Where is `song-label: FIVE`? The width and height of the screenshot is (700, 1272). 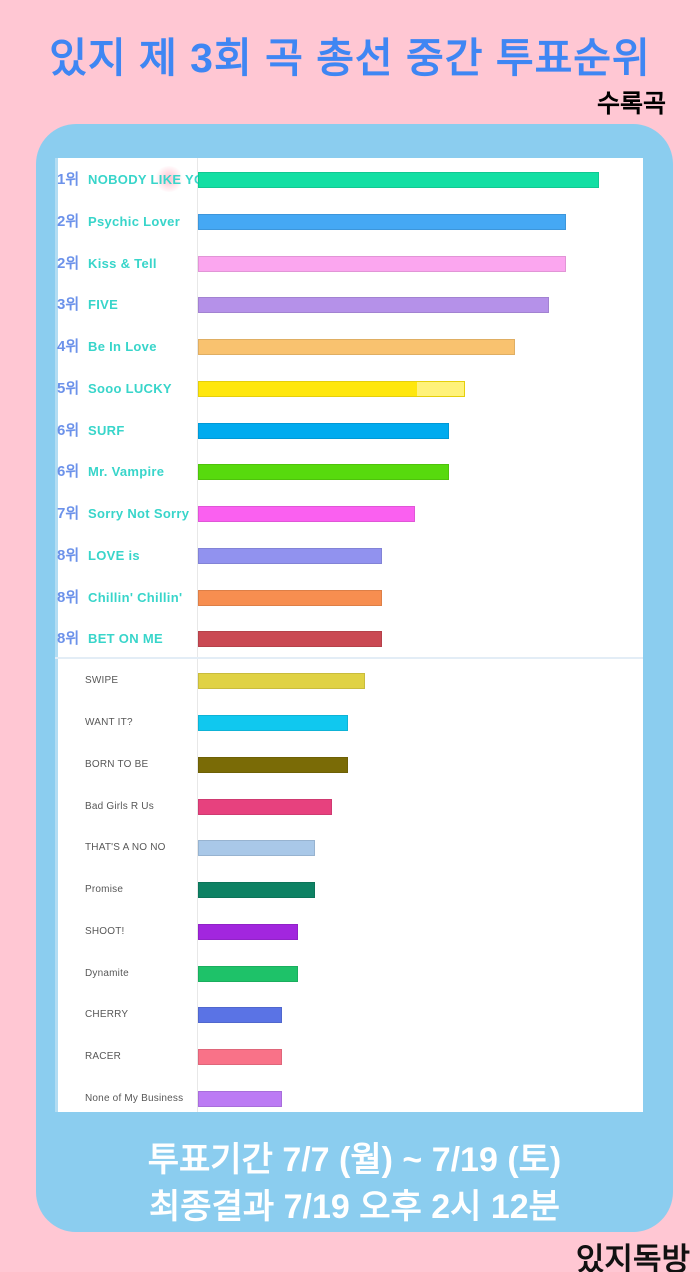 song-label: FIVE is located at coordinates (103, 304).